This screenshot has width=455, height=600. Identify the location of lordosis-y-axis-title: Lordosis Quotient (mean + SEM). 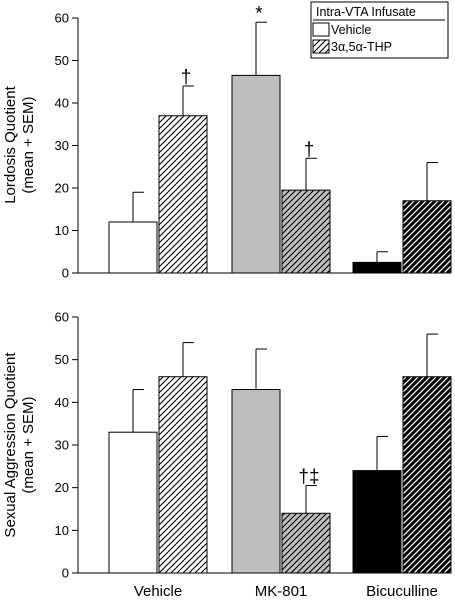
(19, 144).